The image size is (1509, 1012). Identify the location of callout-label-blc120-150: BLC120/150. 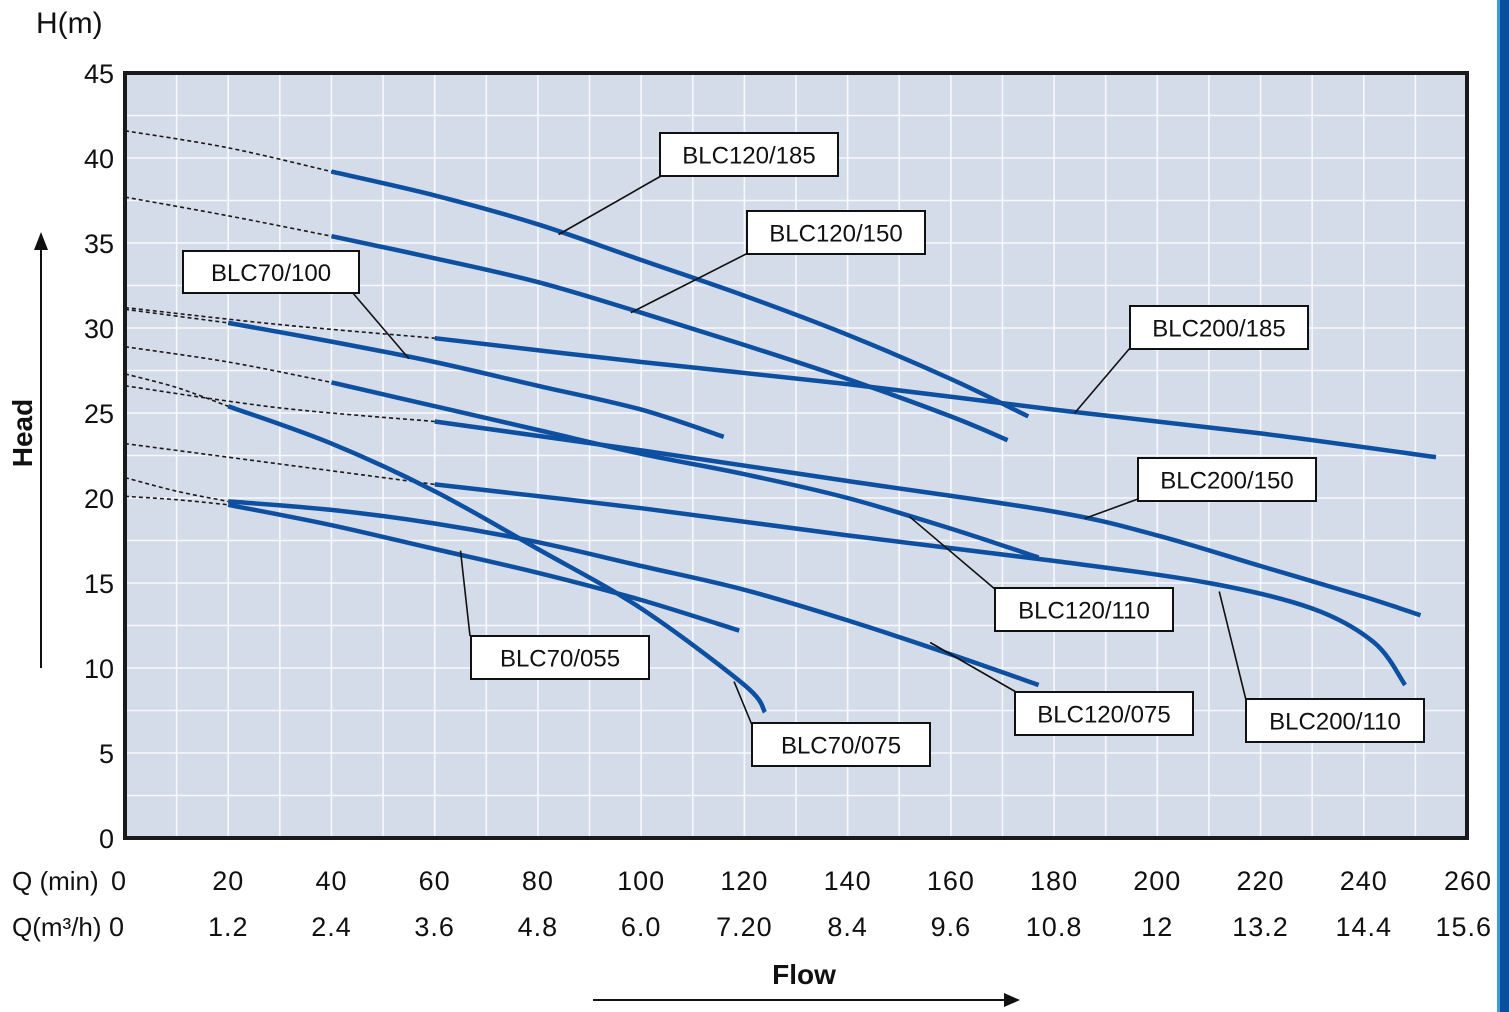
(835, 234).